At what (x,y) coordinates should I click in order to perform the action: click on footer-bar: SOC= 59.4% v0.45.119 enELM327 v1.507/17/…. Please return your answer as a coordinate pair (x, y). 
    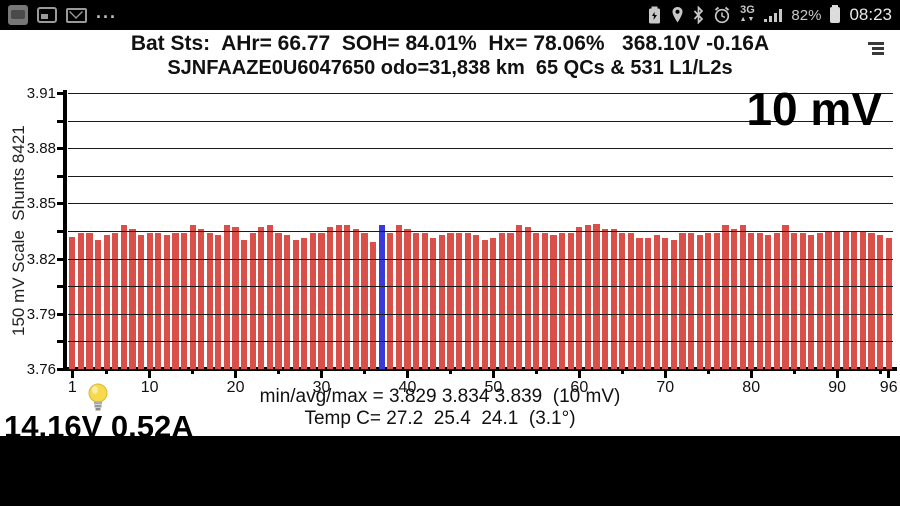
    Looking at the image, I should click on (450, 471).